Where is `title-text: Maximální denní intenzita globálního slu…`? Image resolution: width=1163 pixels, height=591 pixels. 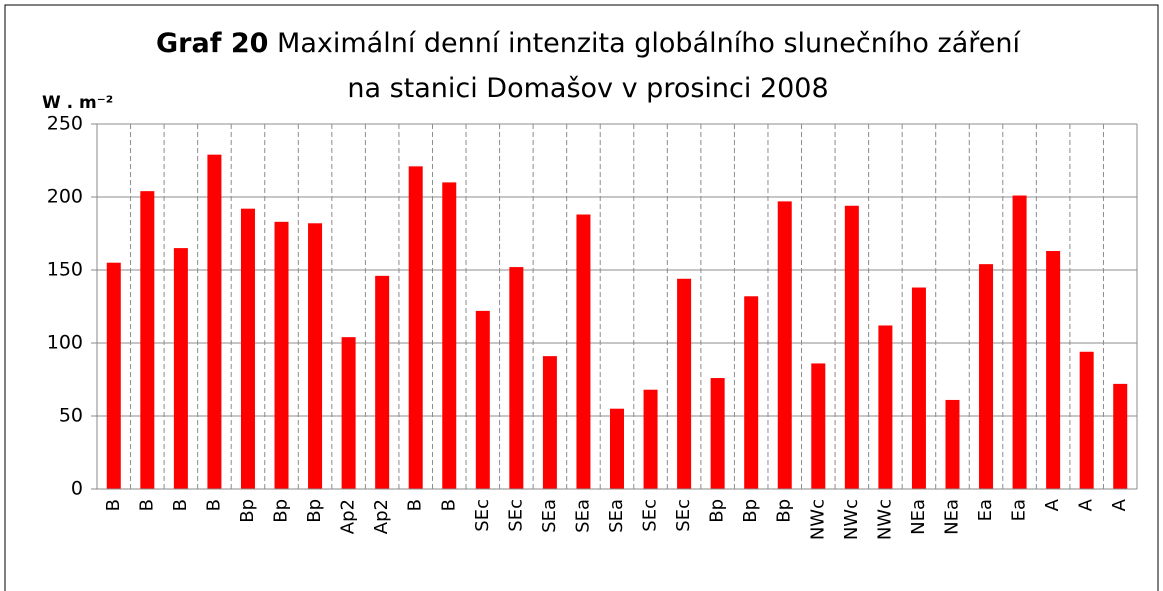
title-text: Maximální denní intenzita globálního slu… is located at coordinates (649, 43).